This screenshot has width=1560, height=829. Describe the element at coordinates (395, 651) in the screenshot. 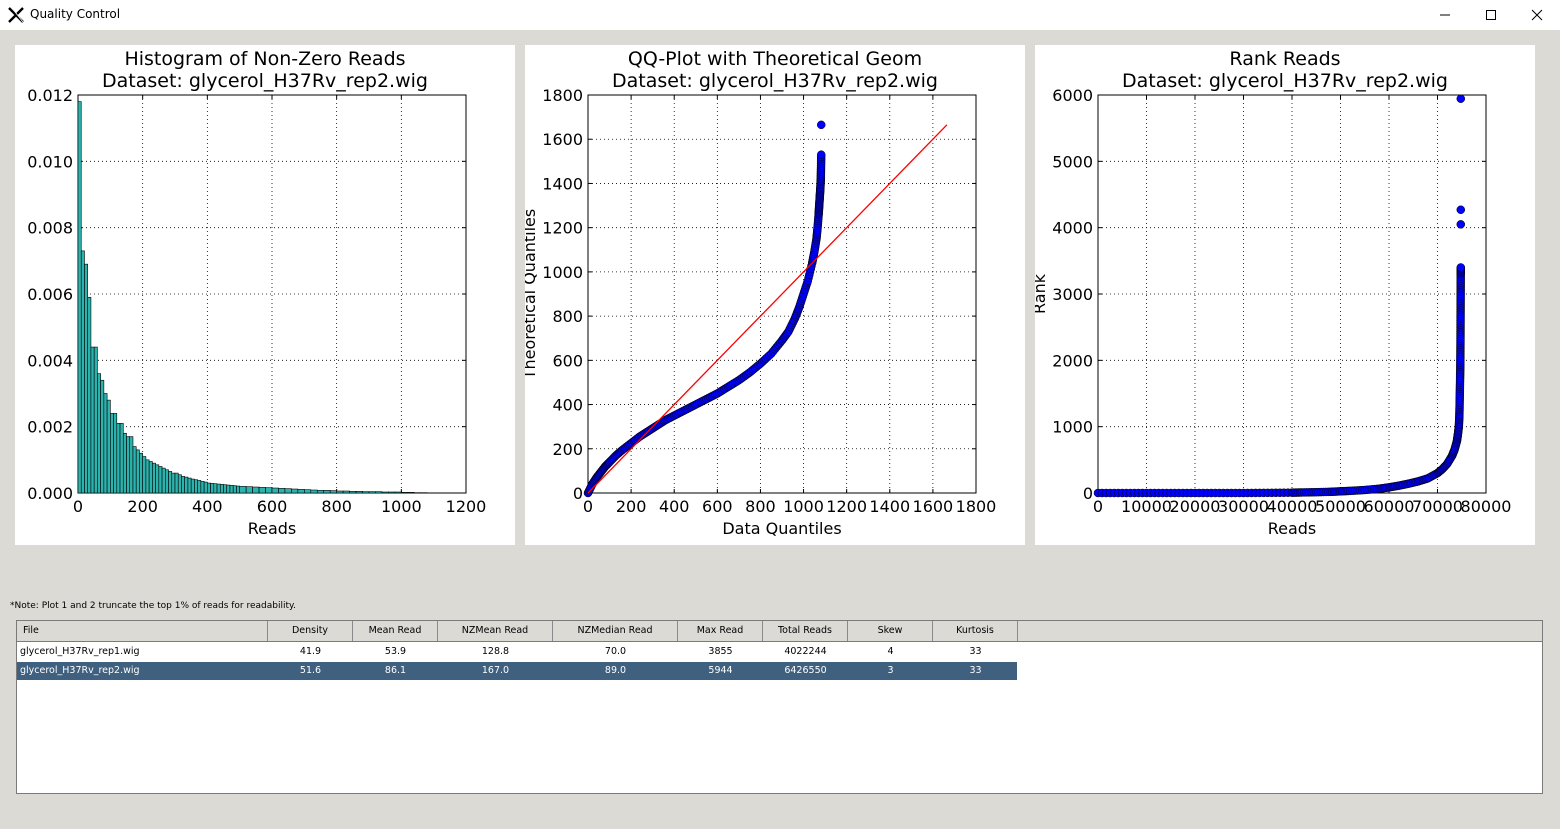

I see `cell-mean-read: 53.9` at that location.